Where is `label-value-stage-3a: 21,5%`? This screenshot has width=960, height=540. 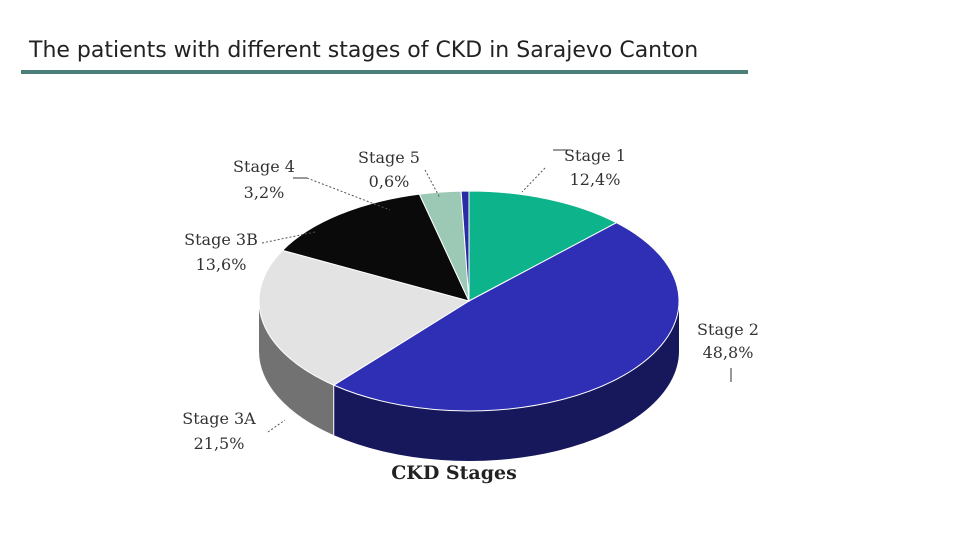 label-value-stage-3a: 21,5% is located at coordinates (219, 443).